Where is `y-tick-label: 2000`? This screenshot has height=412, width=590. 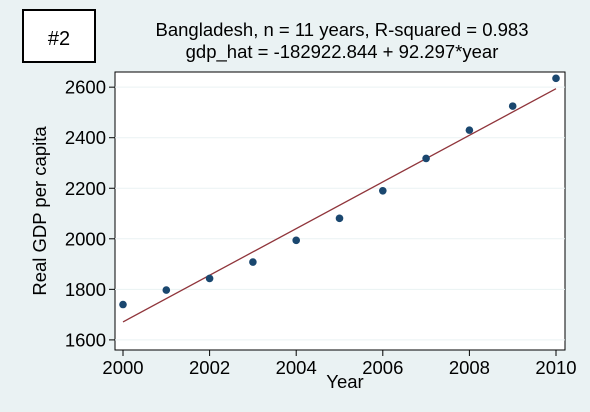 y-tick-label: 2000 is located at coordinates (85, 238).